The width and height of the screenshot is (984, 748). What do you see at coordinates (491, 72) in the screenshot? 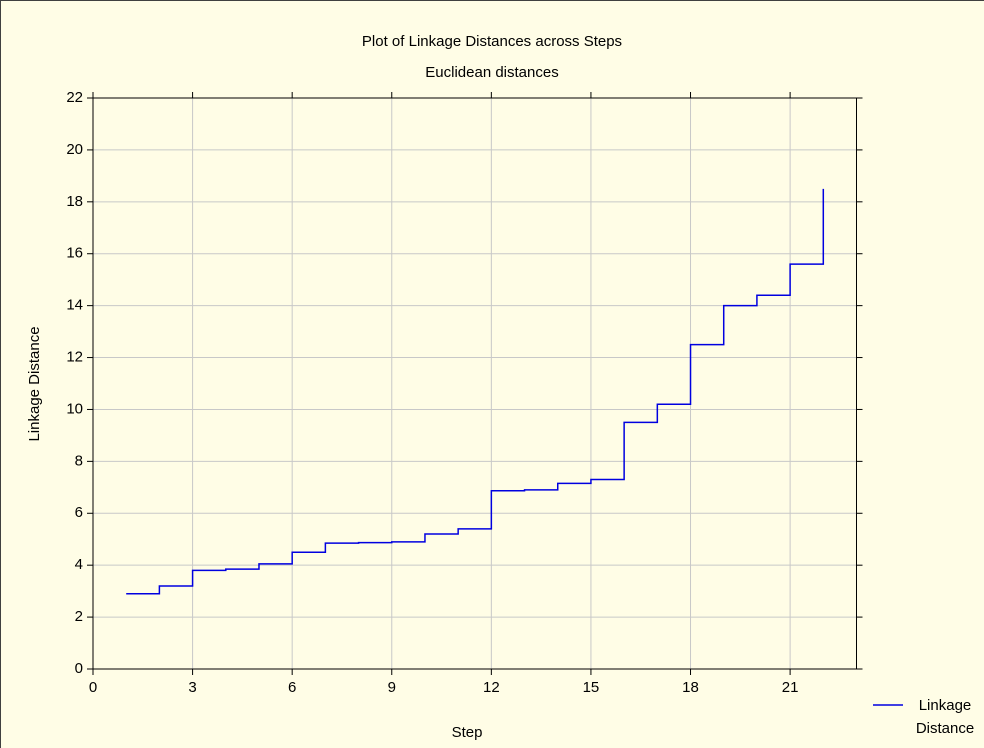
I see `chart-subtitle: Euclidean distances` at bounding box center [491, 72].